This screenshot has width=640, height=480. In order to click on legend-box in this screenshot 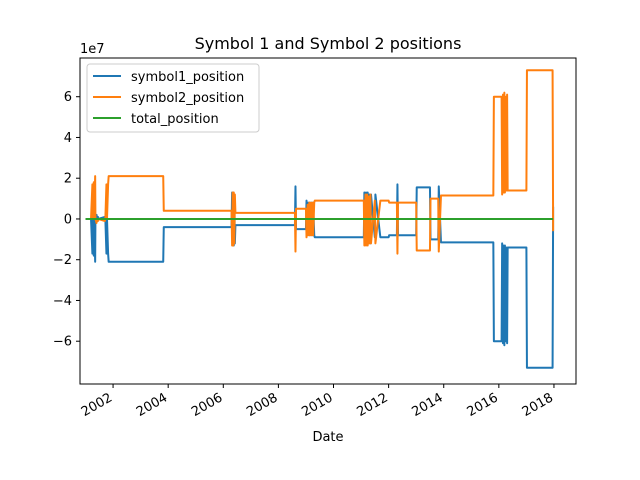, I will do `click(173, 98)`.